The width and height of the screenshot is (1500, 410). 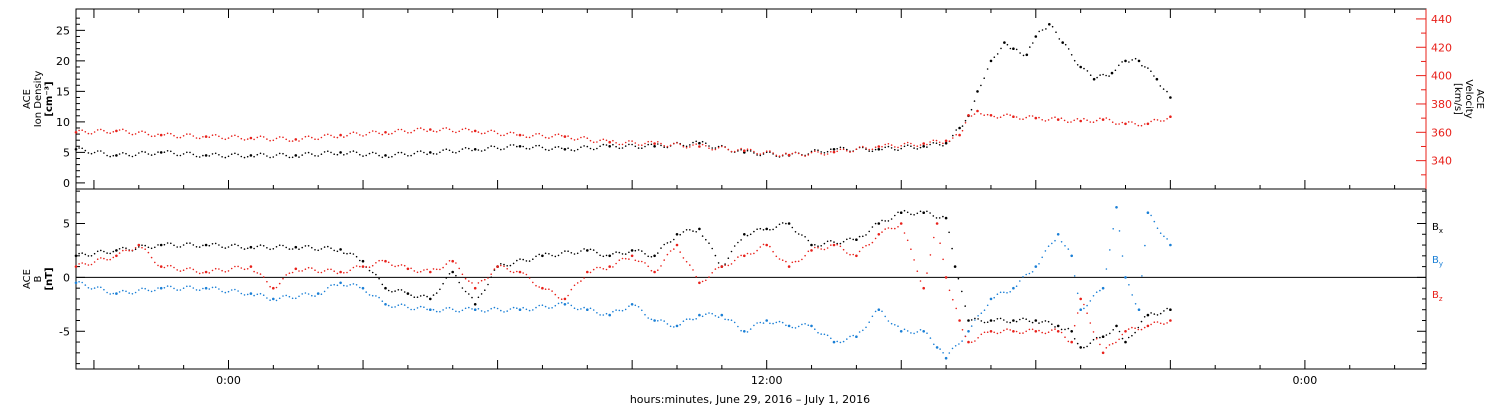 I want to click on bottom-left-ylabel-line3: [nT], so click(x=49, y=278).